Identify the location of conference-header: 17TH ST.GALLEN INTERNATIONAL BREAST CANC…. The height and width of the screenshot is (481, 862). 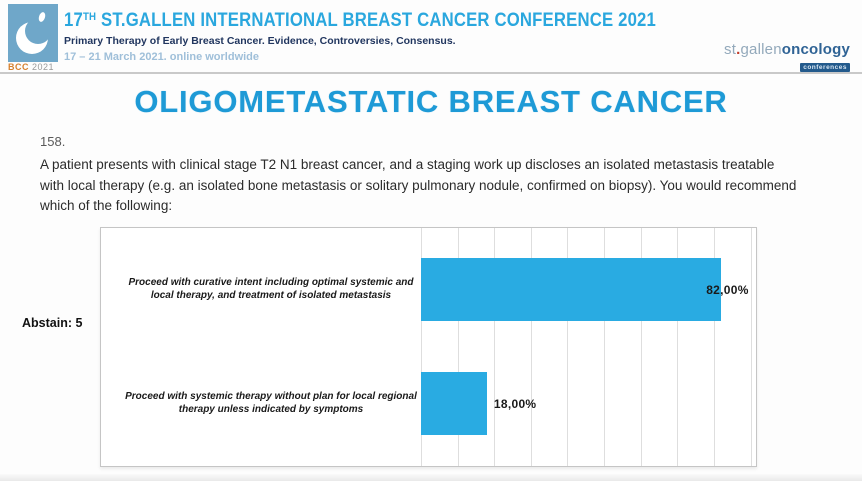
(400, 34).